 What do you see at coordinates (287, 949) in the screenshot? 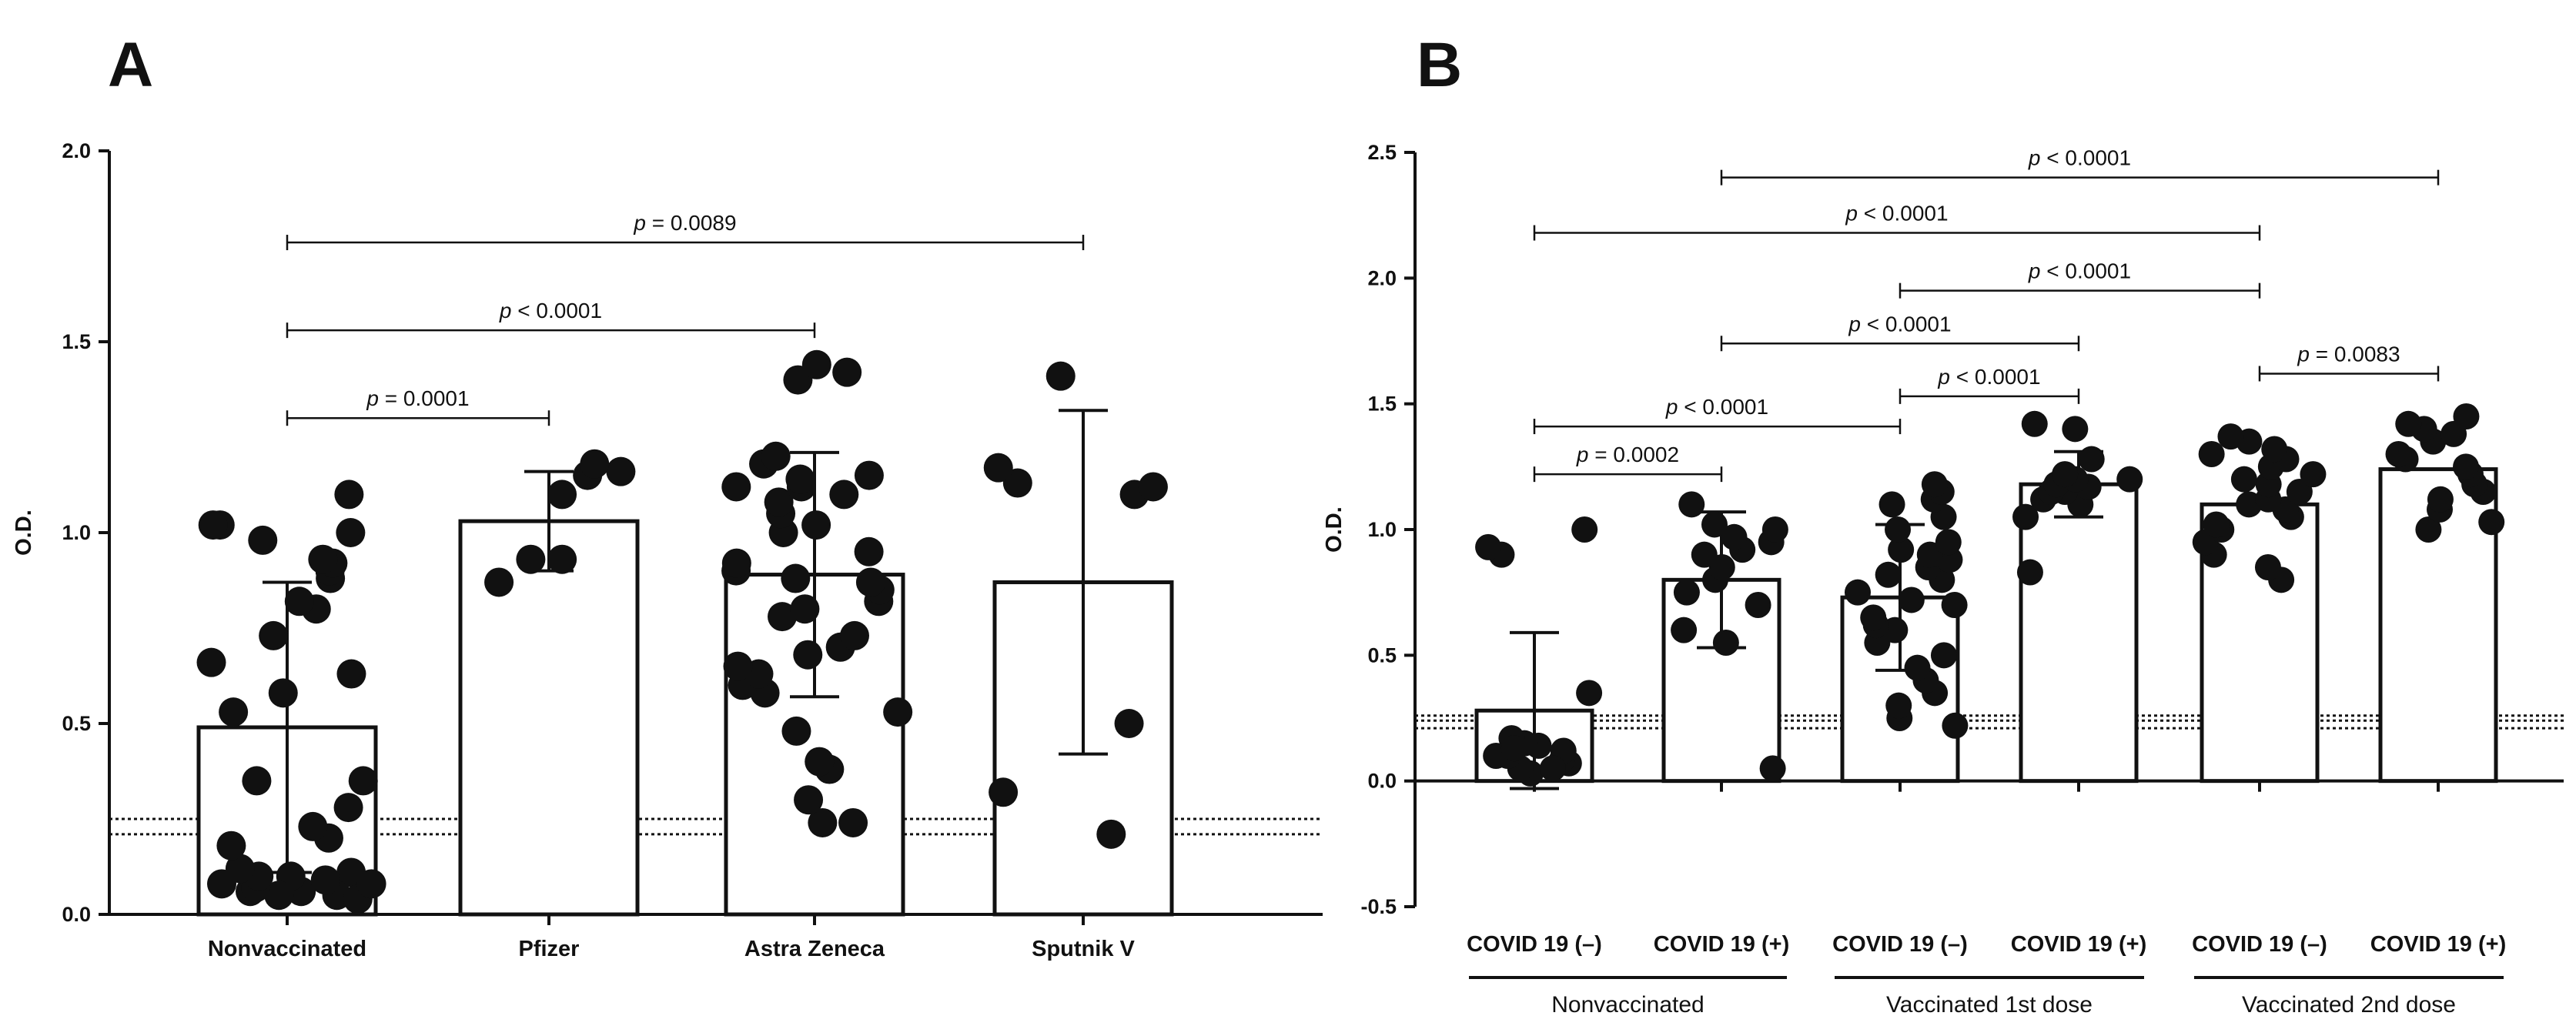
I see `category-label: Nonvaccinated` at bounding box center [287, 949].